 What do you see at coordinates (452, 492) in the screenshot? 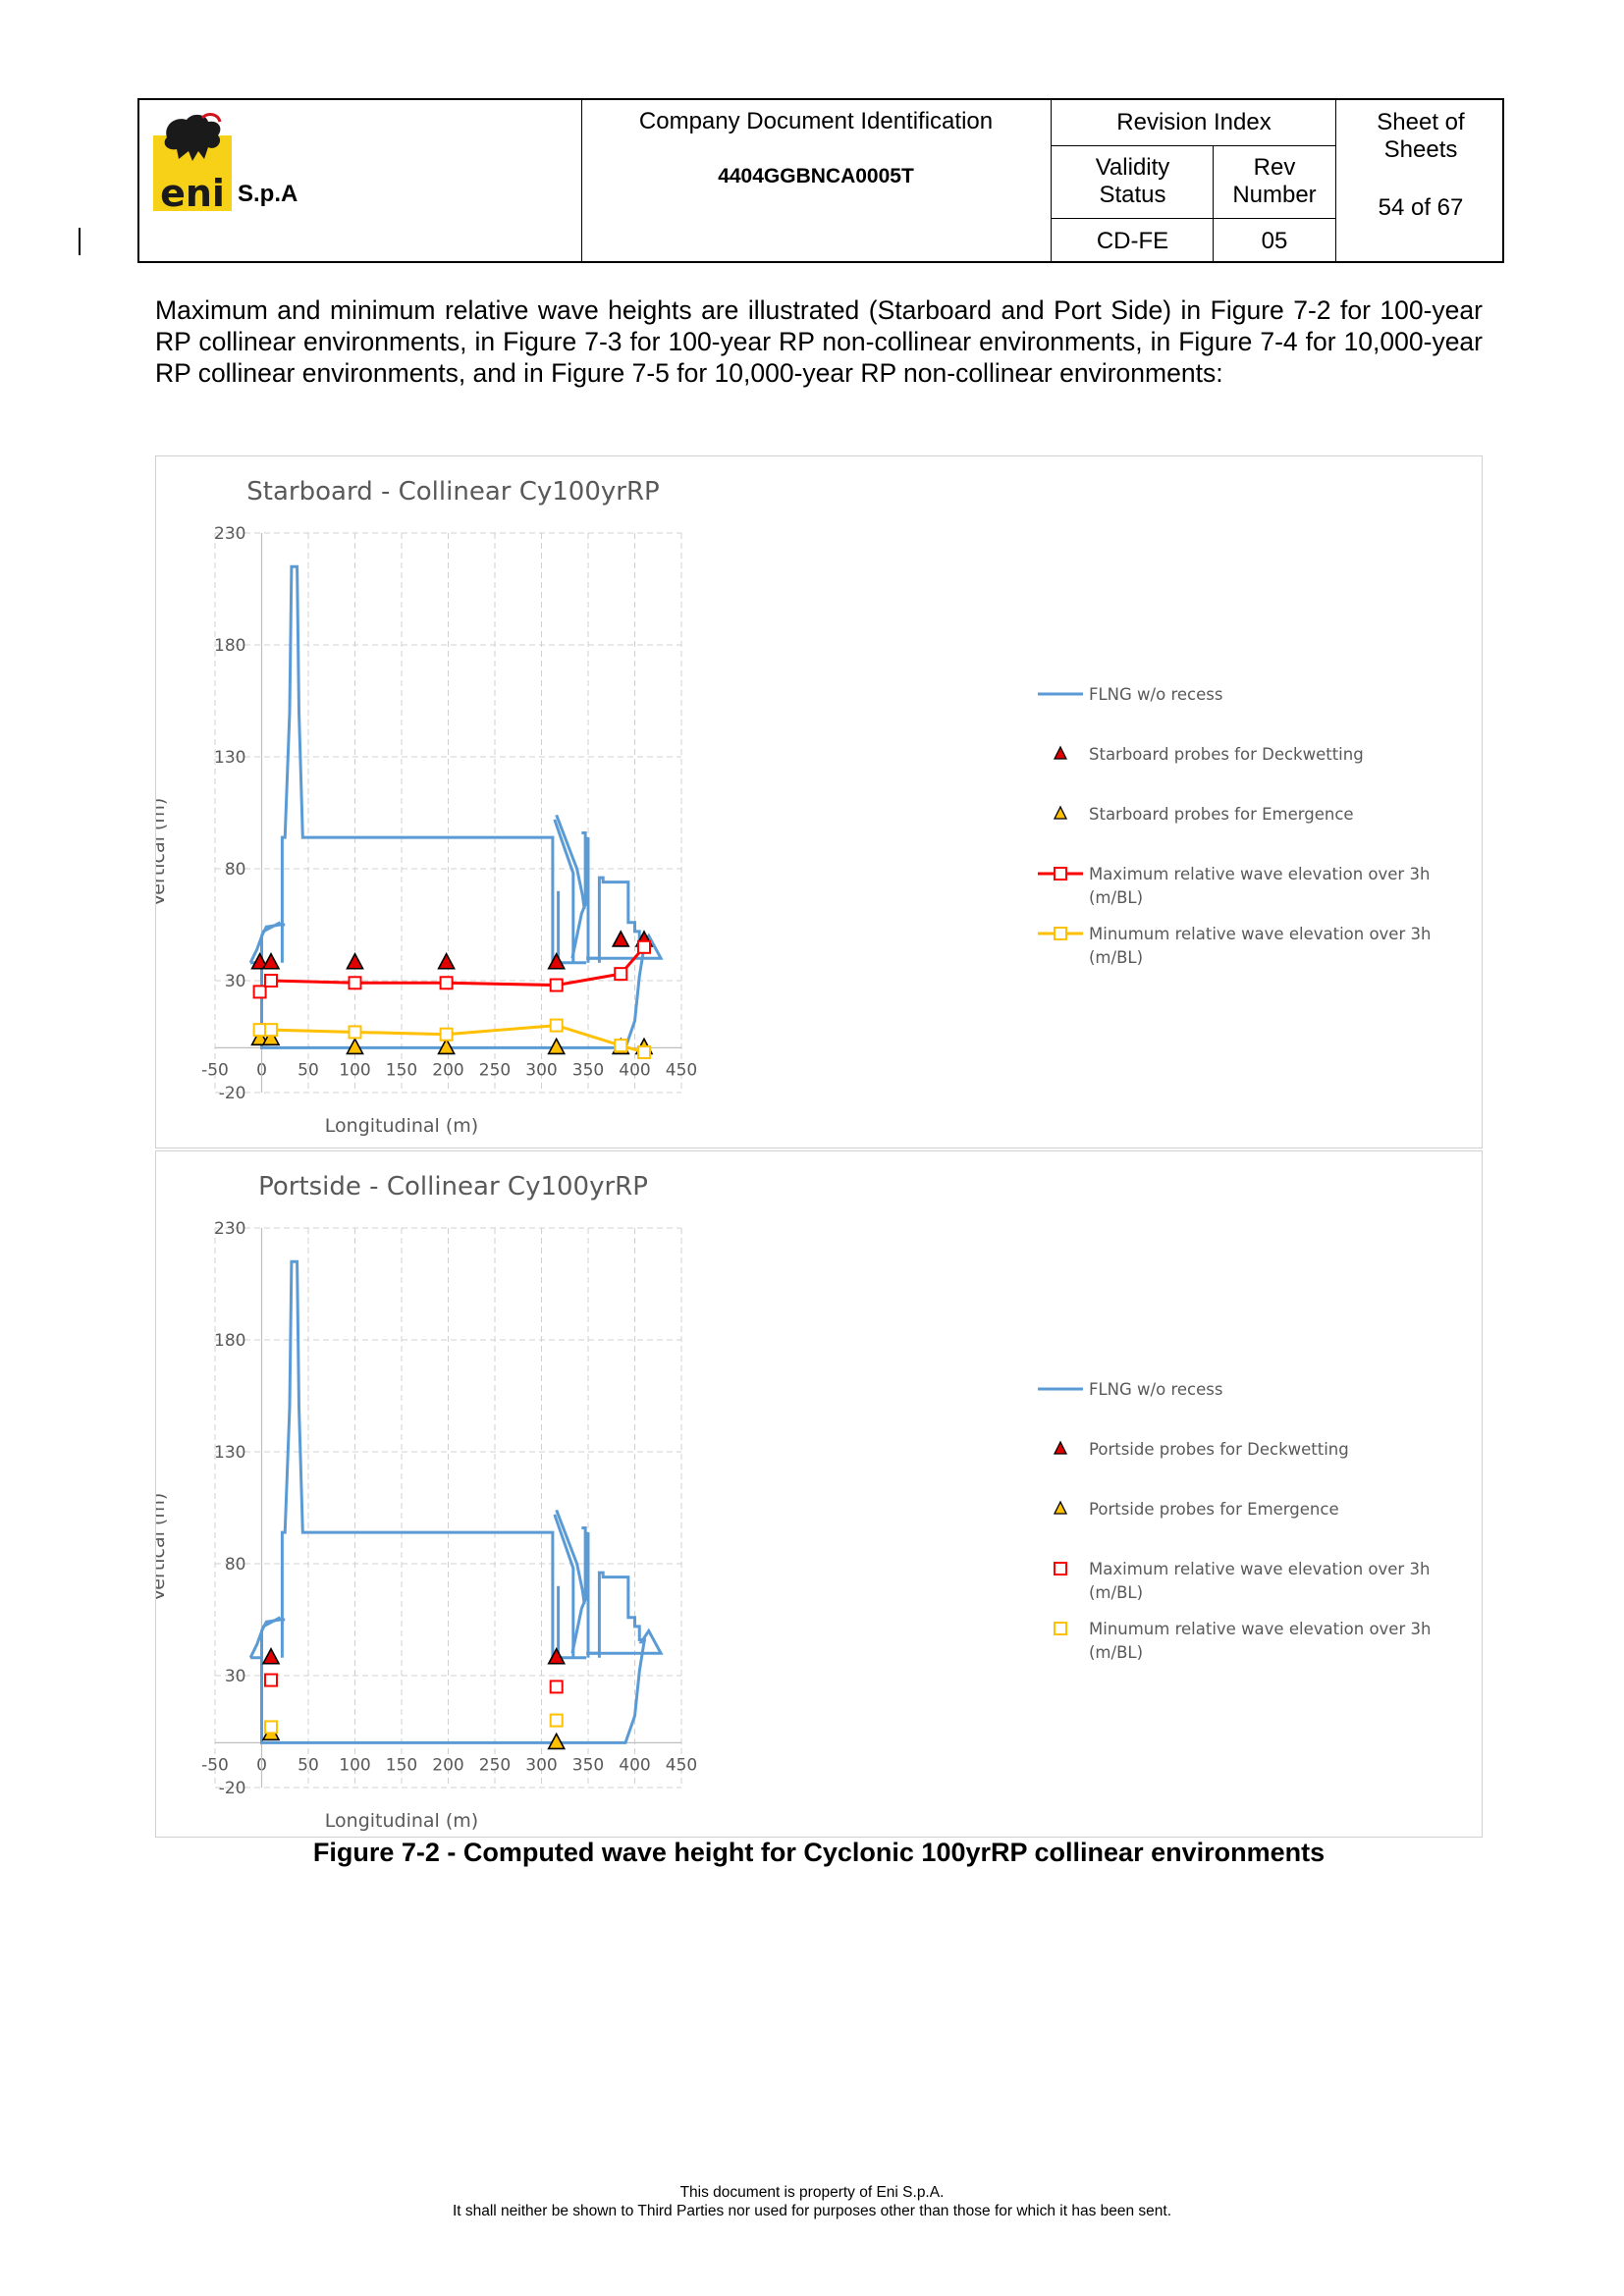
I see `chart-title: Starboard - Collinear Cy100yrRP` at bounding box center [452, 492].